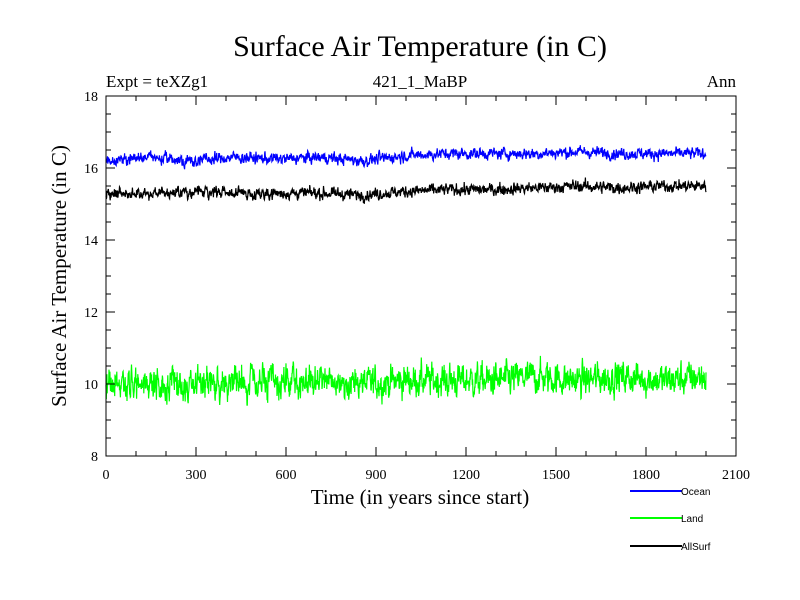  I want to click on x-tick-label: 300, so click(196, 475).